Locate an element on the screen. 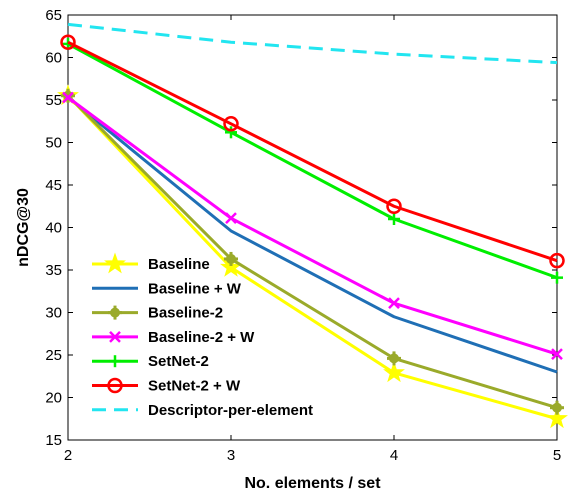 Image resolution: width=574 pixels, height=504 pixels. x-tick-label: 2 is located at coordinates (68, 455).